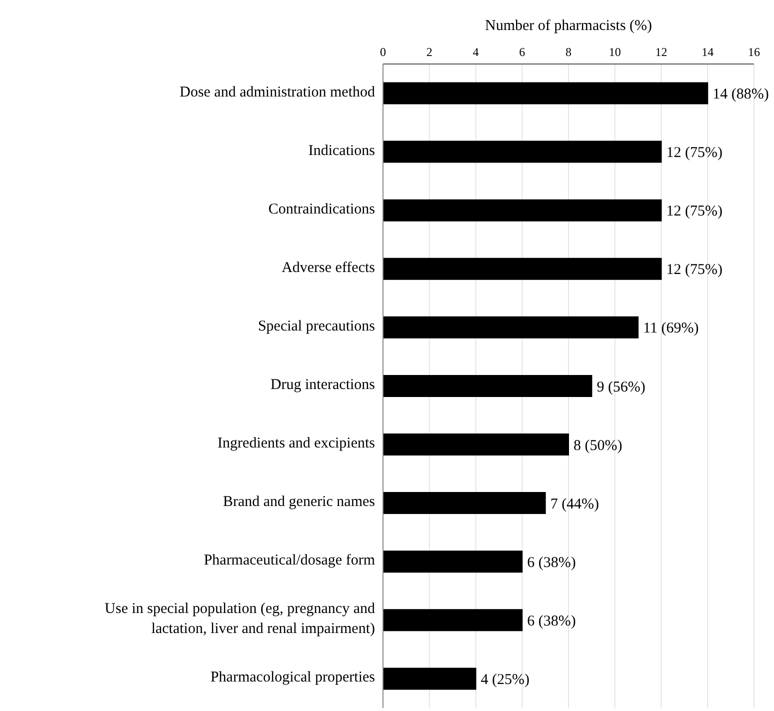  Describe the element at coordinates (383, 52) in the screenshot. I see `x-tick-label: 0` at that location.